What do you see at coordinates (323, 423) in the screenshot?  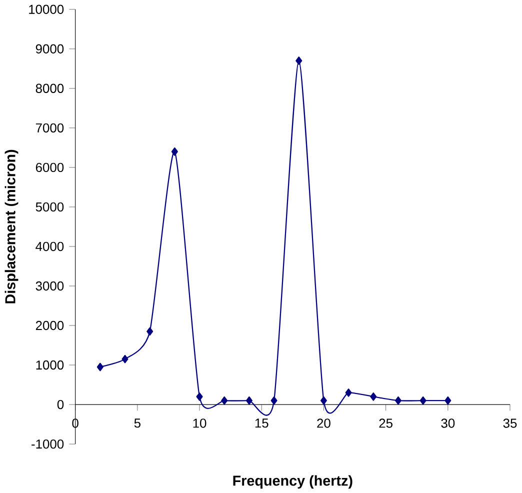 I see `x-tick-label: 20` at bounding box center [323, 423].